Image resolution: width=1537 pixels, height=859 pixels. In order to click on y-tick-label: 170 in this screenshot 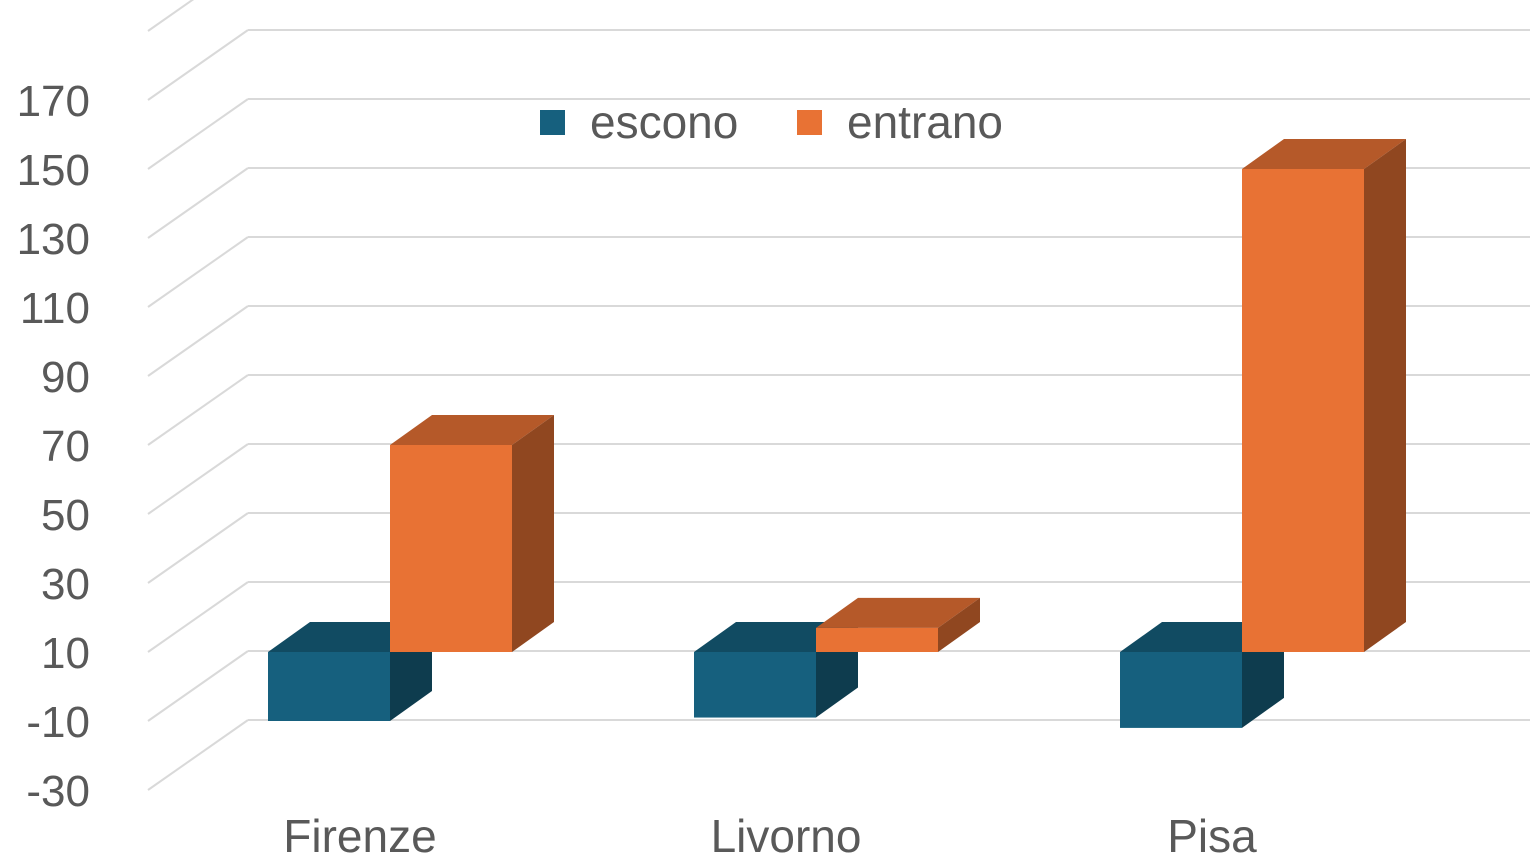, I will do `click(53, 101)`.